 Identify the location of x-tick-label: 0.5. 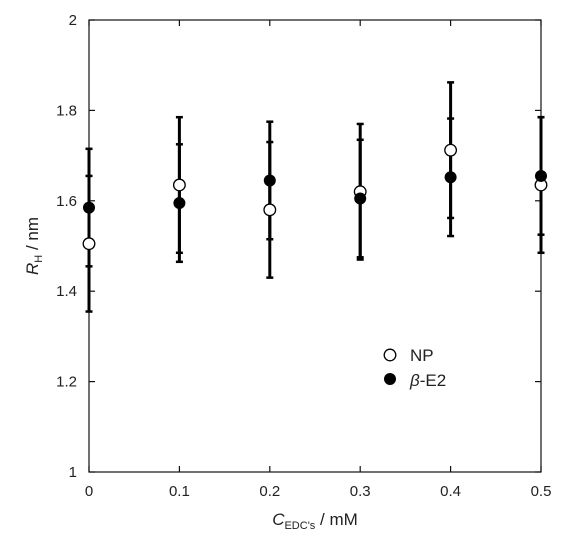
(541, 491).